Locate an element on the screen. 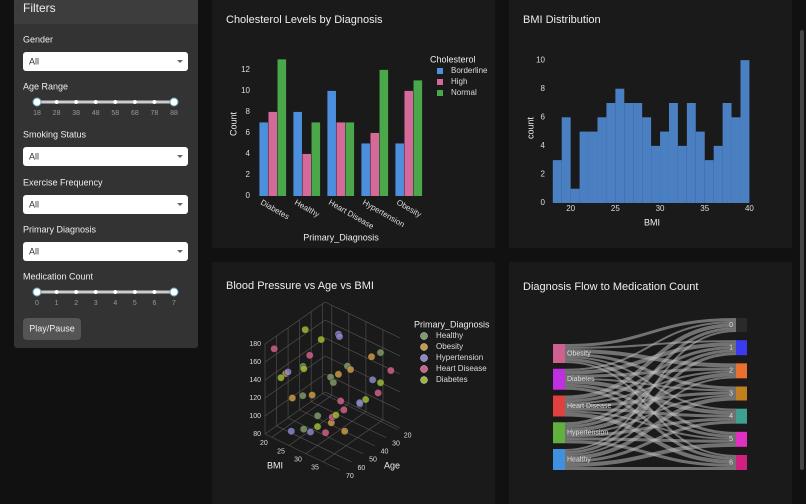  z-tick-label: 100 is located at coordinates (255, 416).